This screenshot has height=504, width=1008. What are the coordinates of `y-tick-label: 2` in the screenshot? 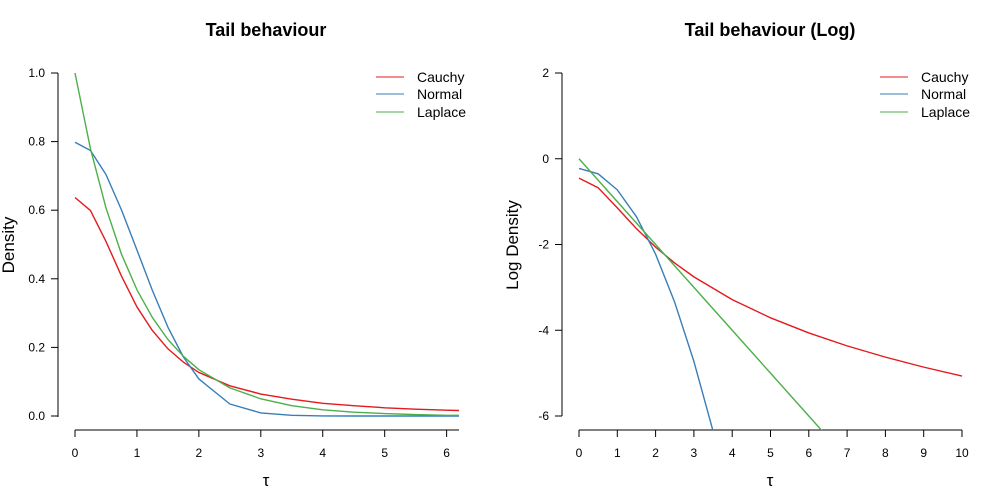 It's located at (545, 73).